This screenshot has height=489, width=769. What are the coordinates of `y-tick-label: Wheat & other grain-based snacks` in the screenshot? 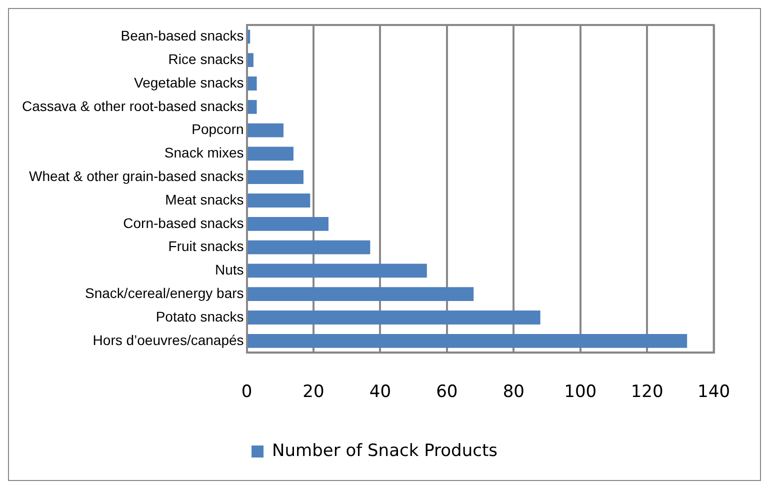 It's located at (136, 176).